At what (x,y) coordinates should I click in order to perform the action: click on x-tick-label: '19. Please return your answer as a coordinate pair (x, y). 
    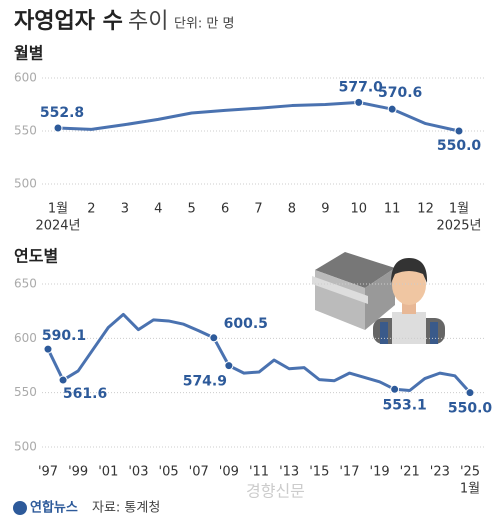
    Looking at the image, I should click on (380, 472).